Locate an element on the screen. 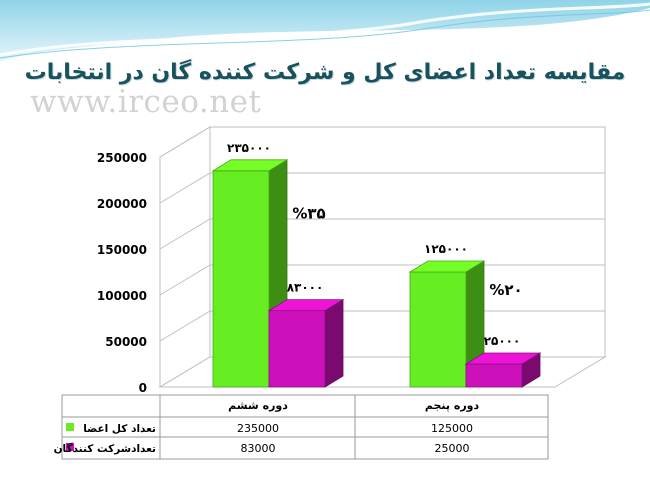  y-tick-label: 250000 is located at coordinates (122, 158).